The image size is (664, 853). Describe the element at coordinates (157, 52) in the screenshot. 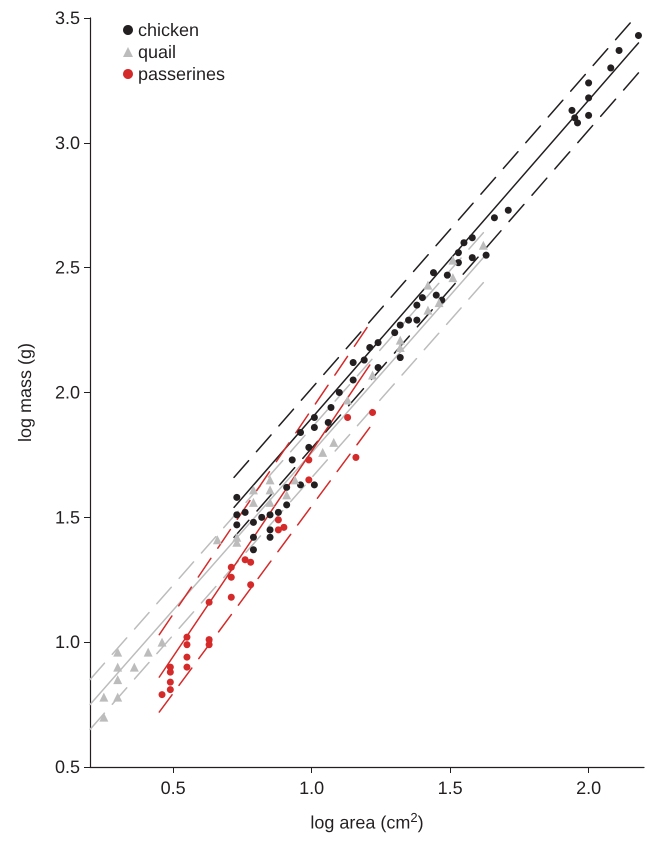

I see `legend-label: quail` at that location.